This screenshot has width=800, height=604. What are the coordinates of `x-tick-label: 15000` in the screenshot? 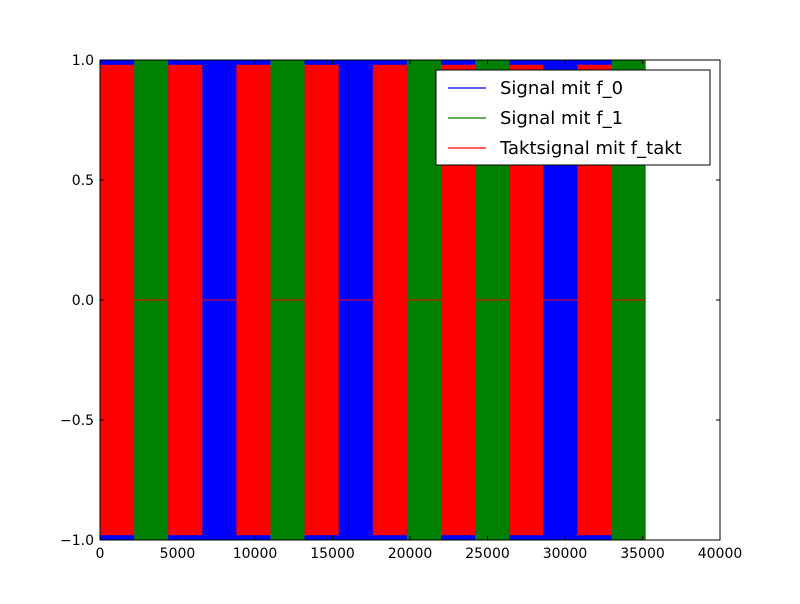 It's located at (332, 554).